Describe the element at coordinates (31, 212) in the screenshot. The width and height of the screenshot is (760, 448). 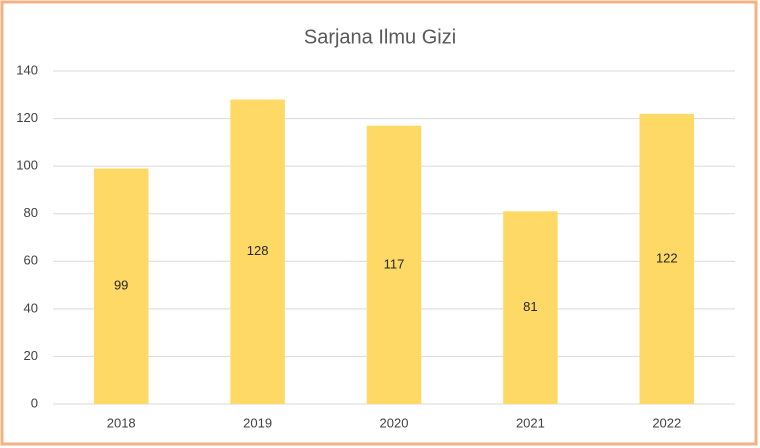
I see `y-tick-label: 80` at that location.